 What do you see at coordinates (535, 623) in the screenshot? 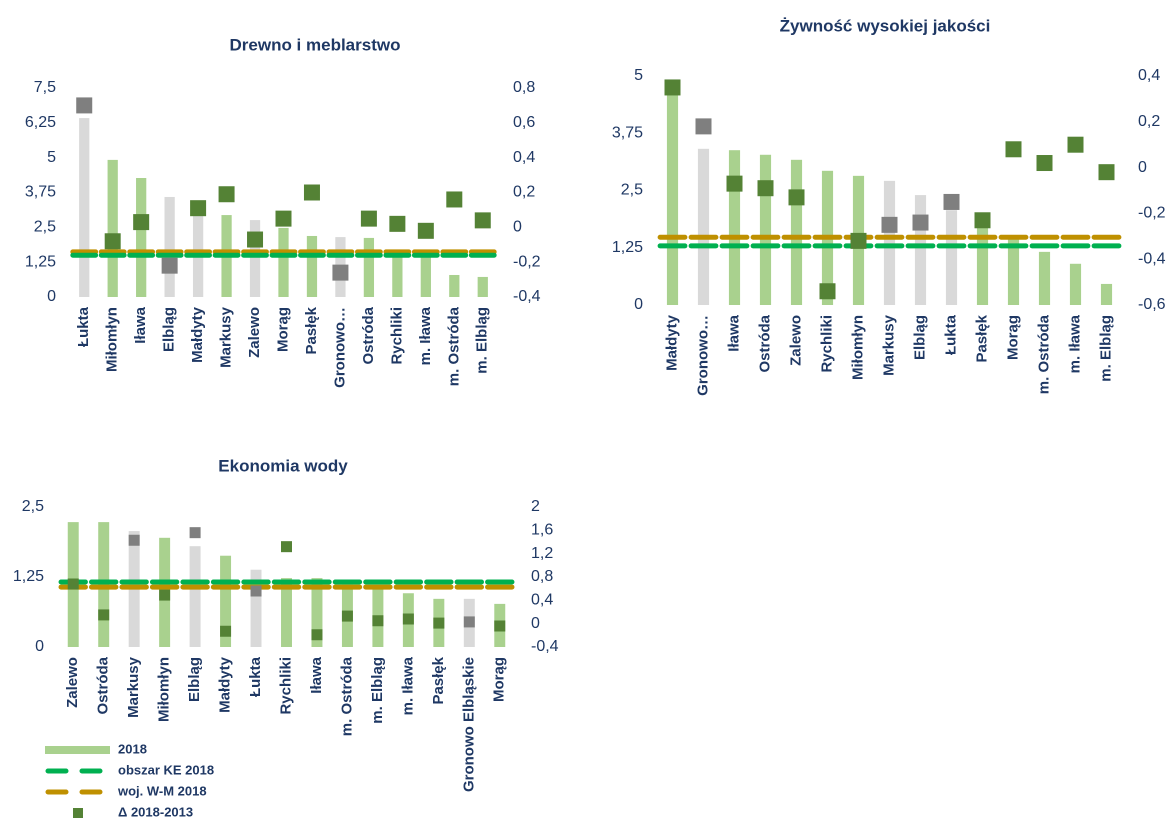
I see `y2-tick-label: 0` at bounding box center [535, 623].